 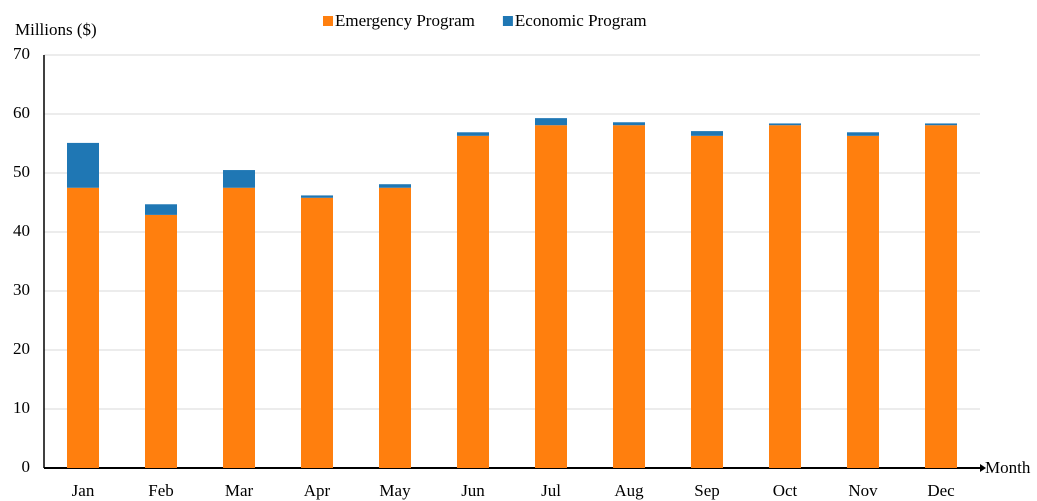 What do you see at coordinates (21, 171) in the screenshot?
I see `y-tick-label: 50` at bounding box center [21, 171].